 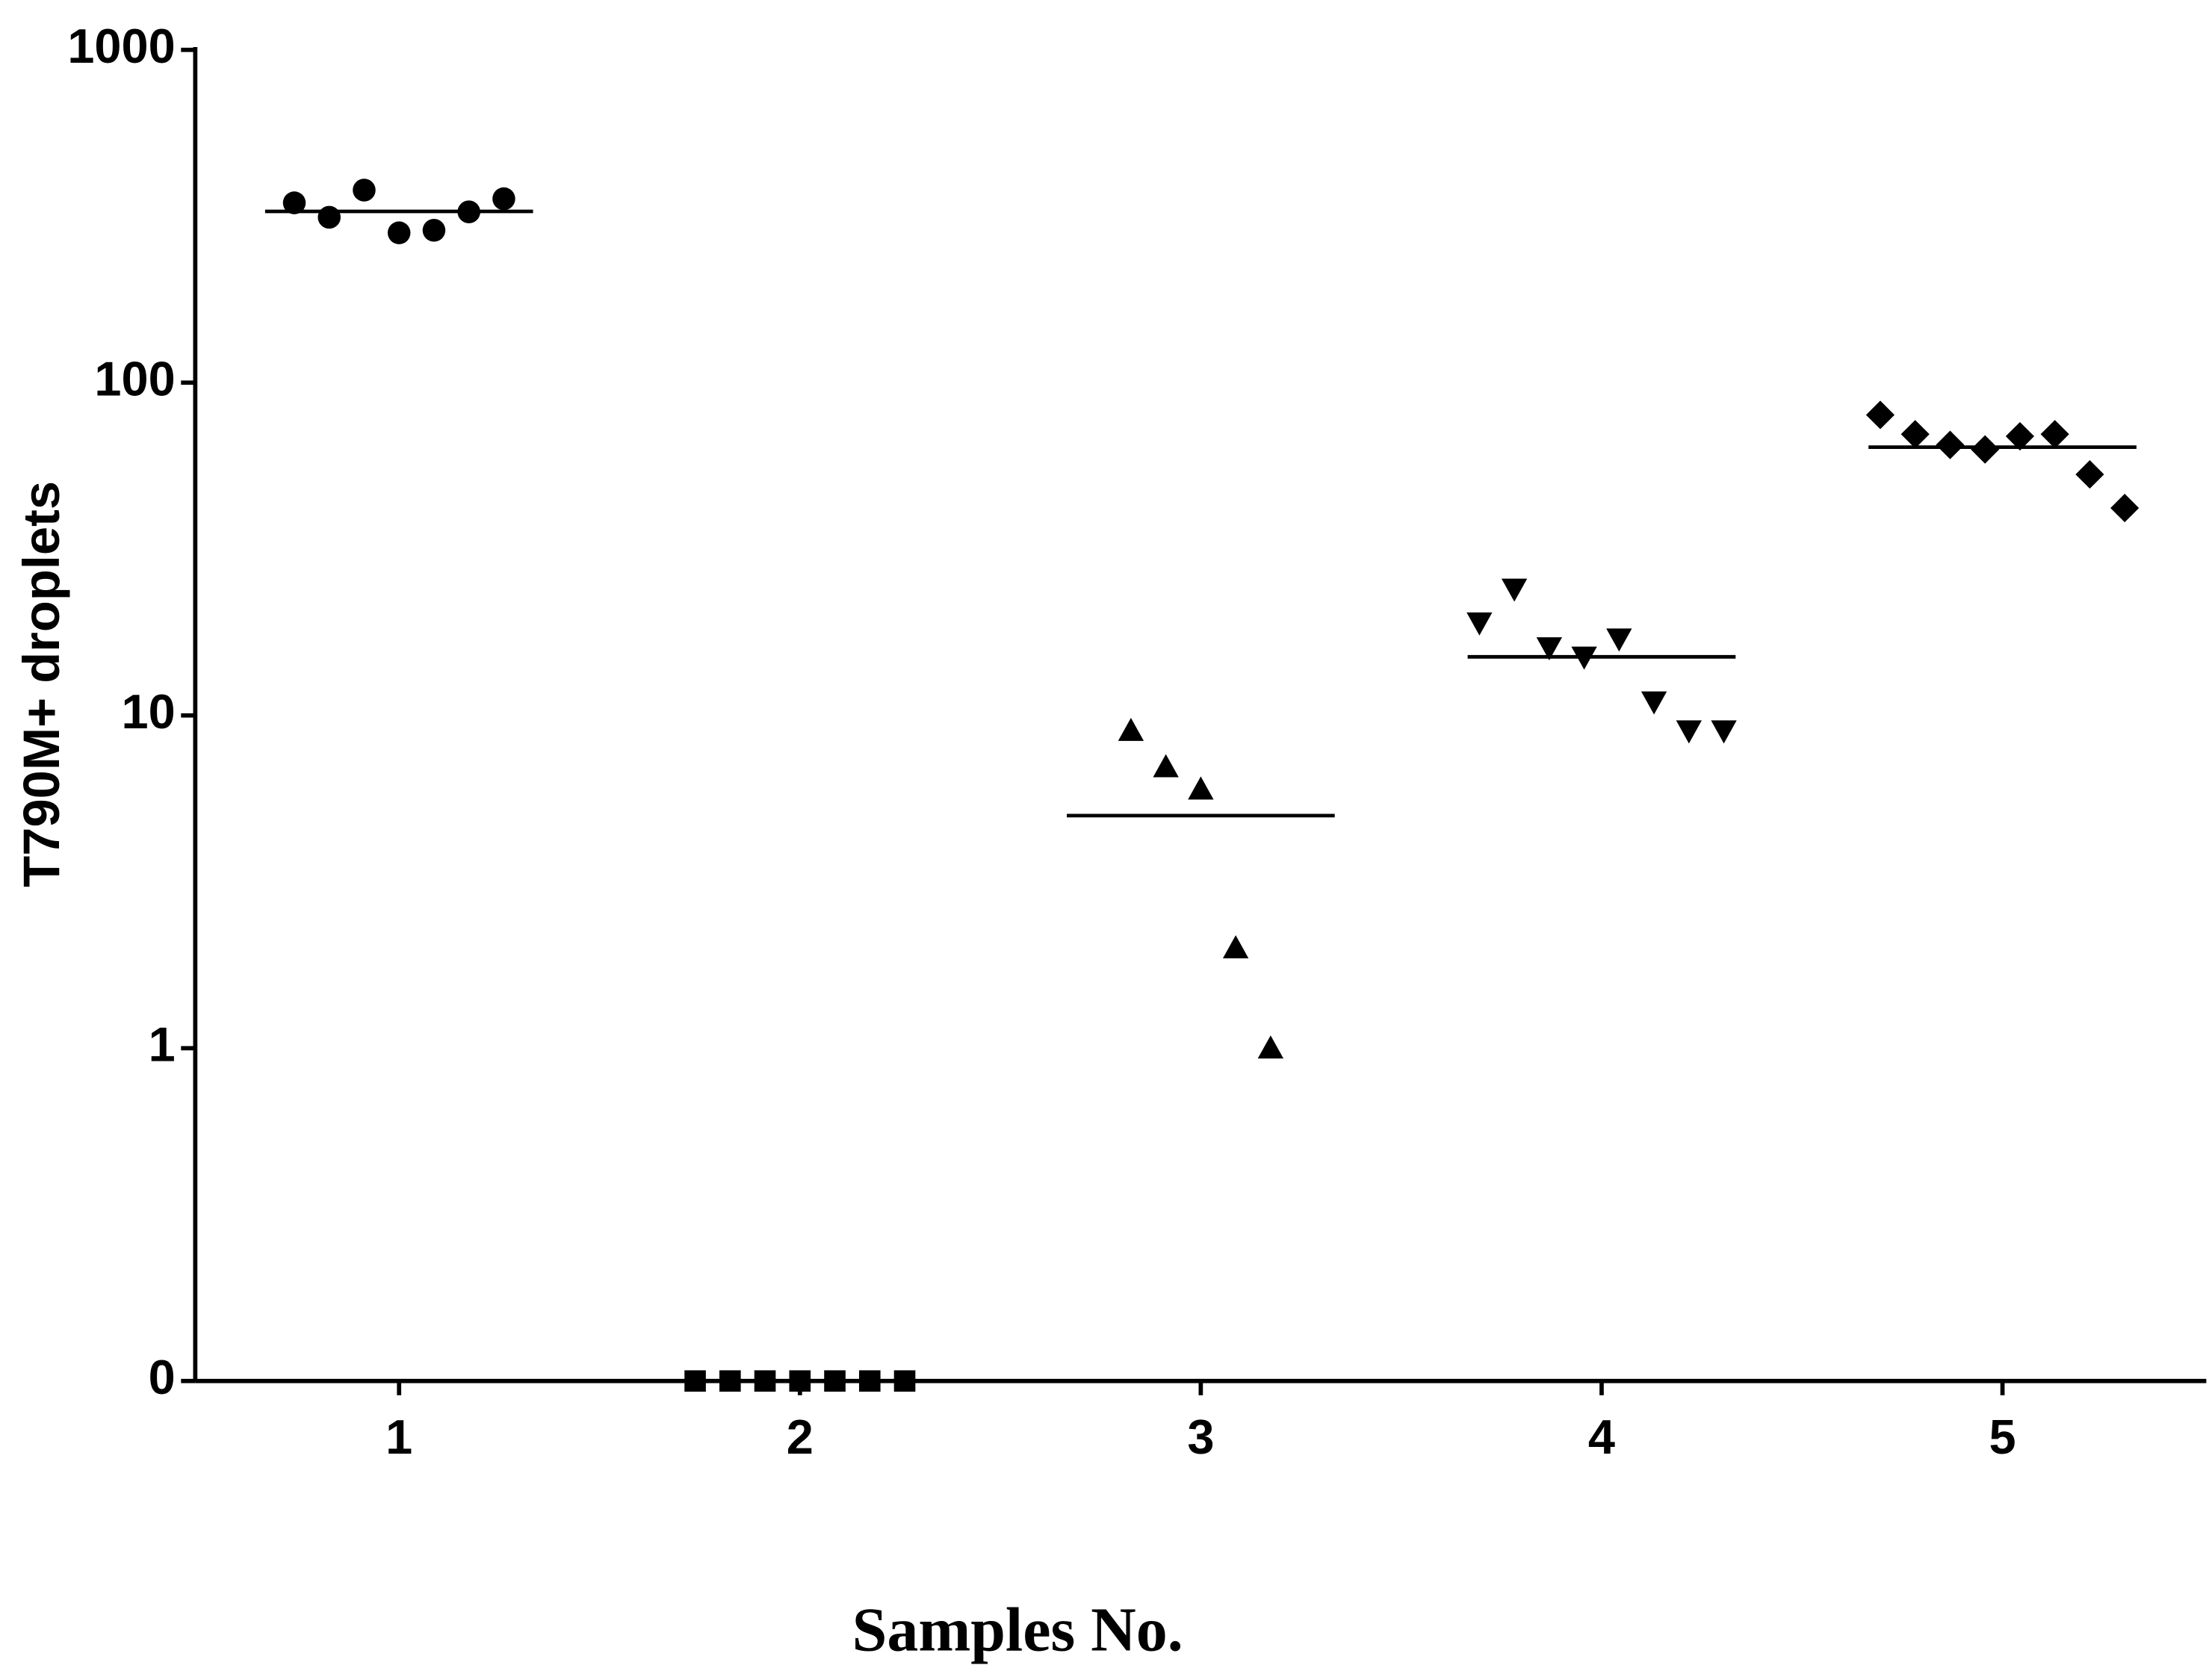 What do you see at coordinates (162, 1377) in the screenshot?
I see `y-tick-label: 0` at bounding box center [162, 1377].